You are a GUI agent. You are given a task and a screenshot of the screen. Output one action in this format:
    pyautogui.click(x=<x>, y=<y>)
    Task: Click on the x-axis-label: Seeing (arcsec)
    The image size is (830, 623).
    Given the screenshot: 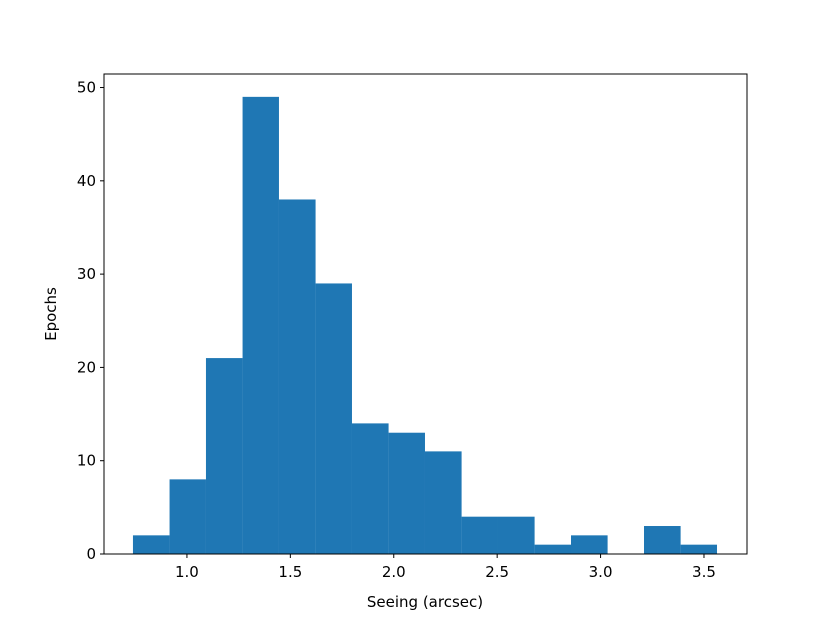 What is the action you would take?
    pyautogui.click(x=425, y=602)
    